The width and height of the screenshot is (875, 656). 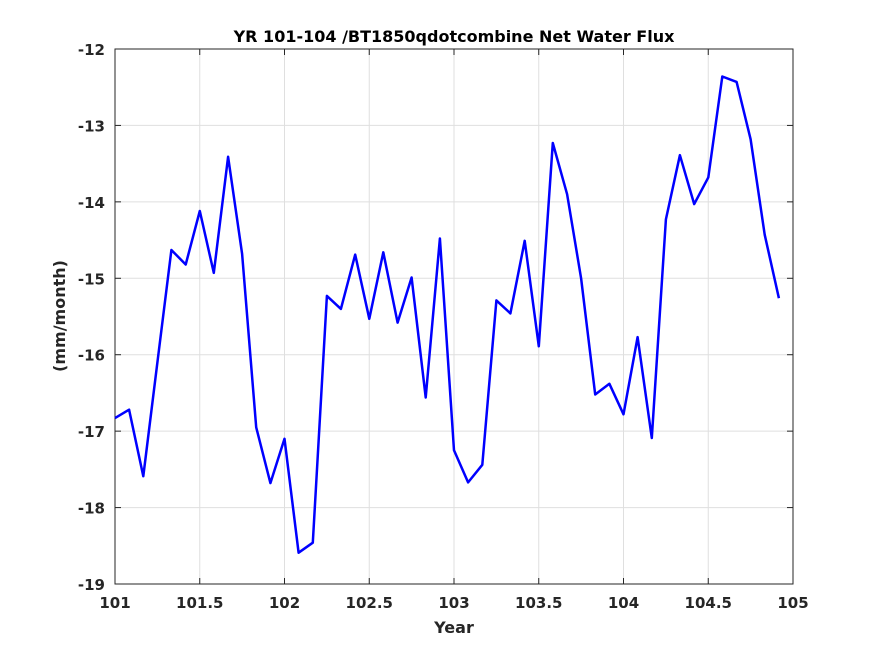 What do you see at coordinates (91, 50) in the screenshot?
I see `y-tick-label: -12` at bounding box center [91, 50].